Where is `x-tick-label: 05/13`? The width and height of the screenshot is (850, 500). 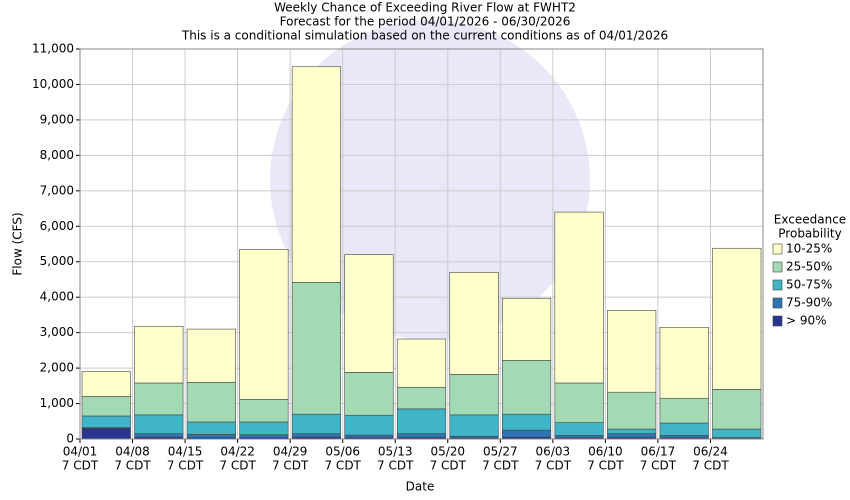
x-tick-label: 05/13 is located at coordinates (395, 452).